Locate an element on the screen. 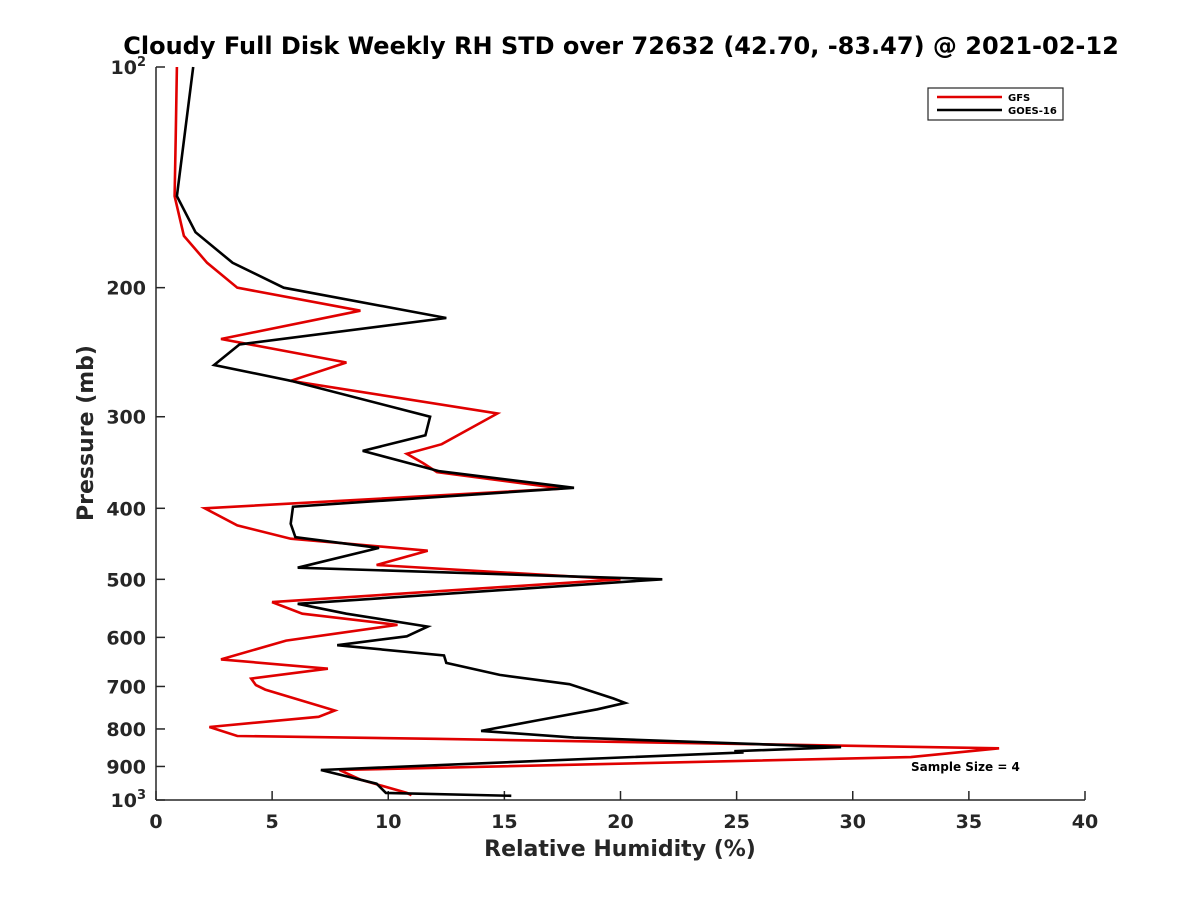 The height and width of the screenshot is (900, 1200). x-axis-label: Relative Humidity (%) is located at coordinates (620, 849).